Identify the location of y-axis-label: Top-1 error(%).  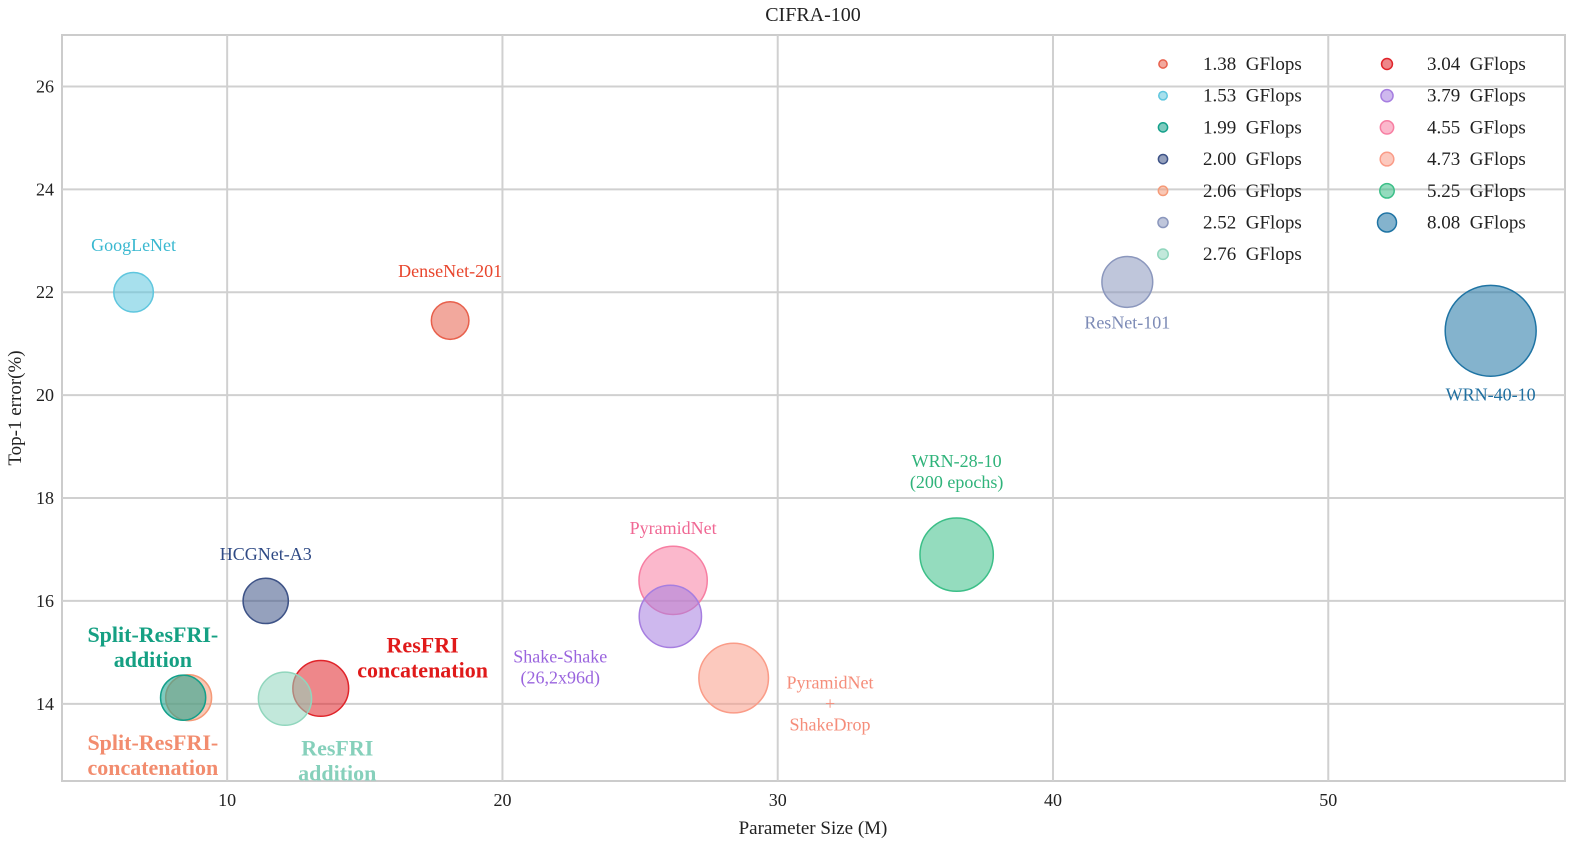
(15, 407).